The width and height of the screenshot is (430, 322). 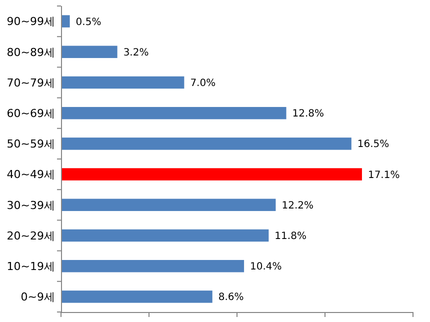 What do you see at coordinates (266, 267) in the screenshot?
I see `data-label: 10.4%` at bounding box center [266, 267].